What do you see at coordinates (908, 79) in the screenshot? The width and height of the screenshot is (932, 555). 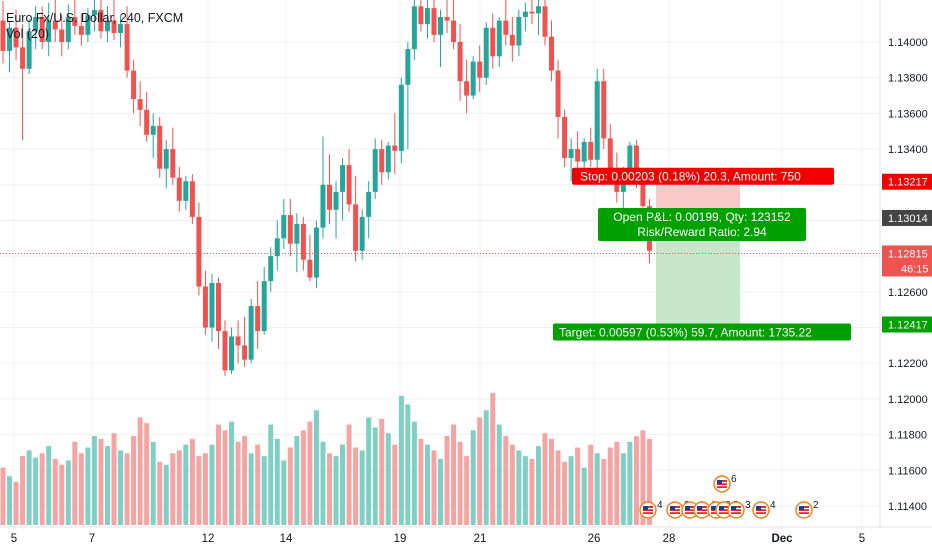 I see `price-tick-label: 1.13800` at bounding box center [908, 79].